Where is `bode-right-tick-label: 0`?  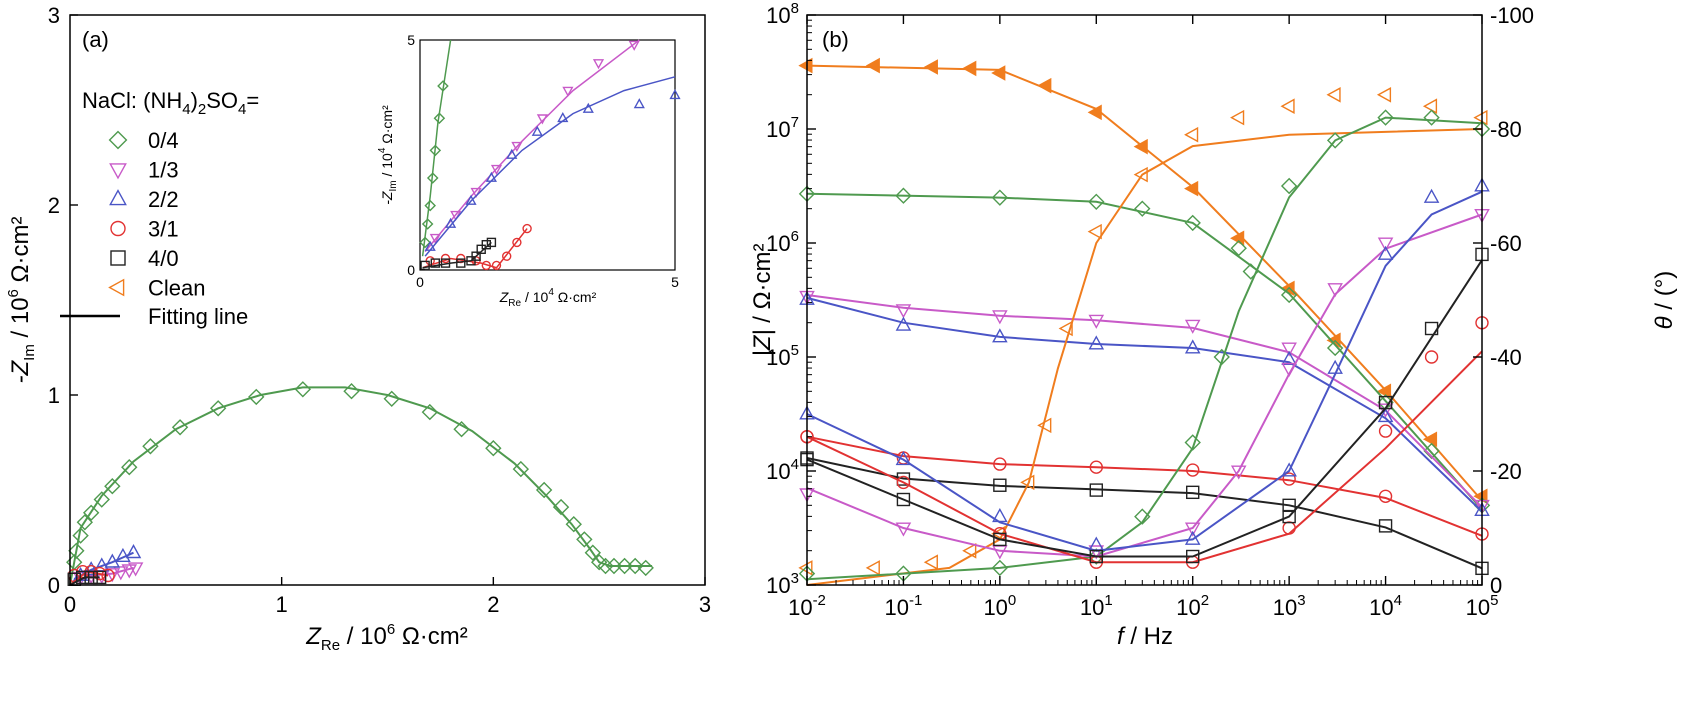
bode-right-tick-label: 0 is located at coordinates (1496, 585).